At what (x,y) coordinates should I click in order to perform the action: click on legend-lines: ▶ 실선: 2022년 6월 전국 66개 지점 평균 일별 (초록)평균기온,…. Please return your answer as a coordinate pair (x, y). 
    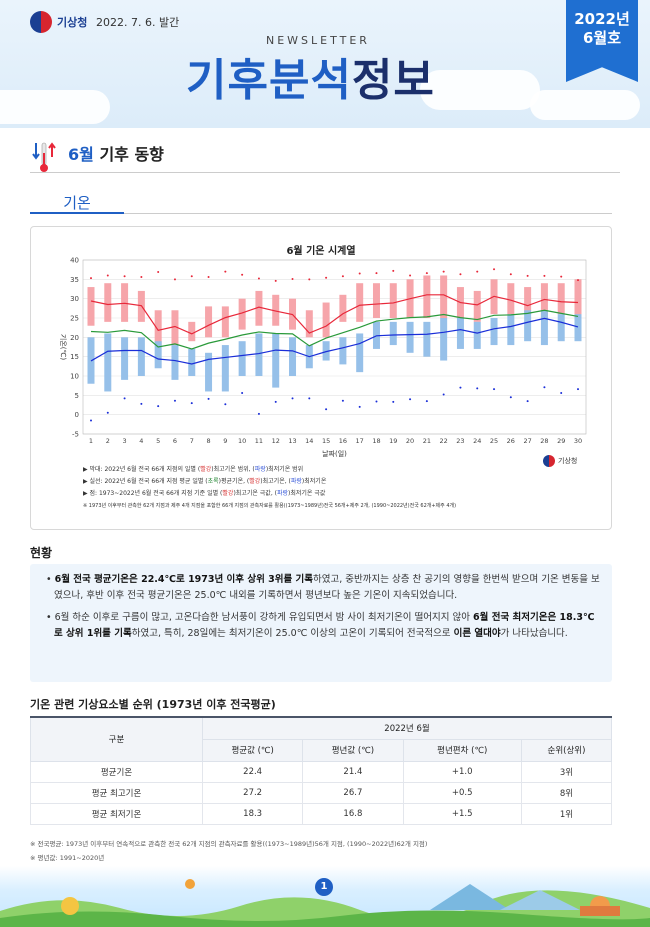
    Looking at the image, I should click on (205, 481).